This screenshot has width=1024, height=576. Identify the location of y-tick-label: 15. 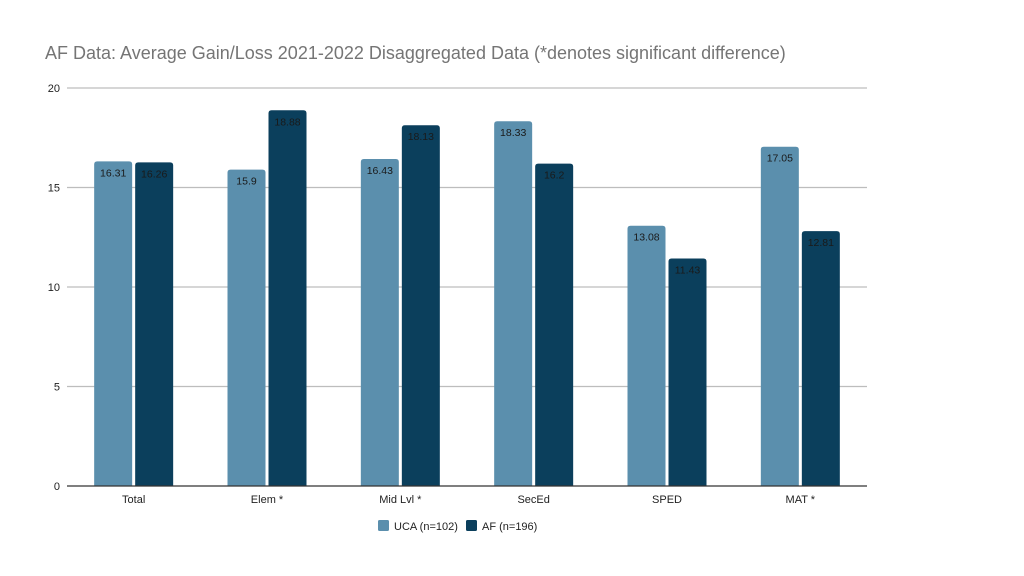
(54, 189).